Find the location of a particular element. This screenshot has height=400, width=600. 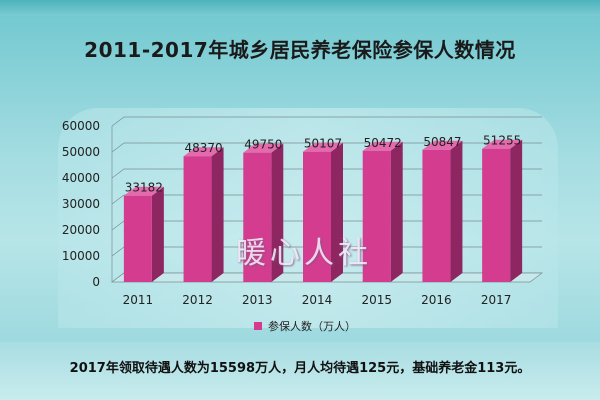

y-tick-label: 40000 is located at coordinates (81, 178).